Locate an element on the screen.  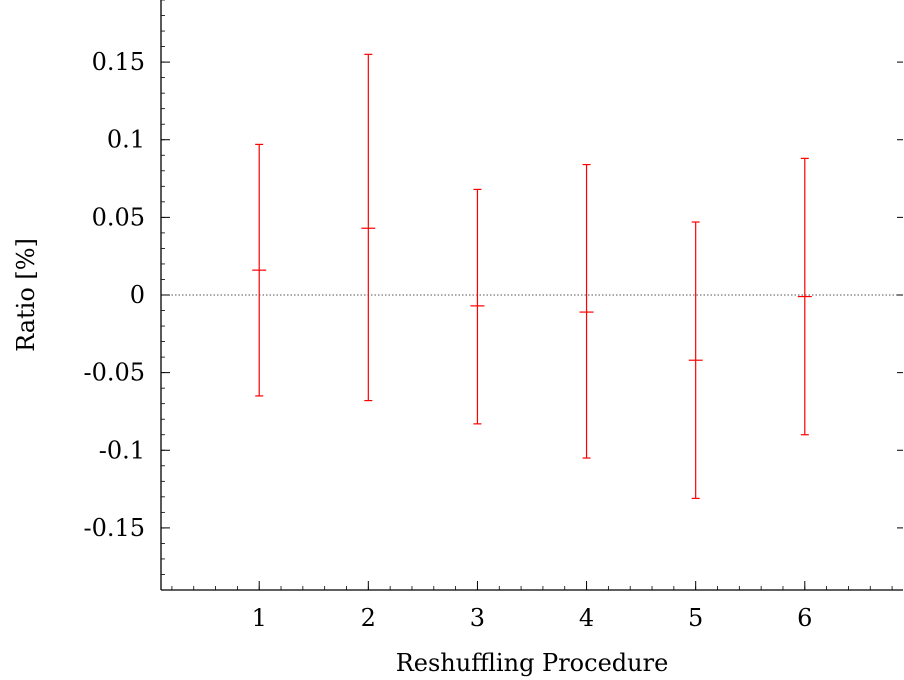
x-tick-label: 3 is located at coordinates (477, 618).